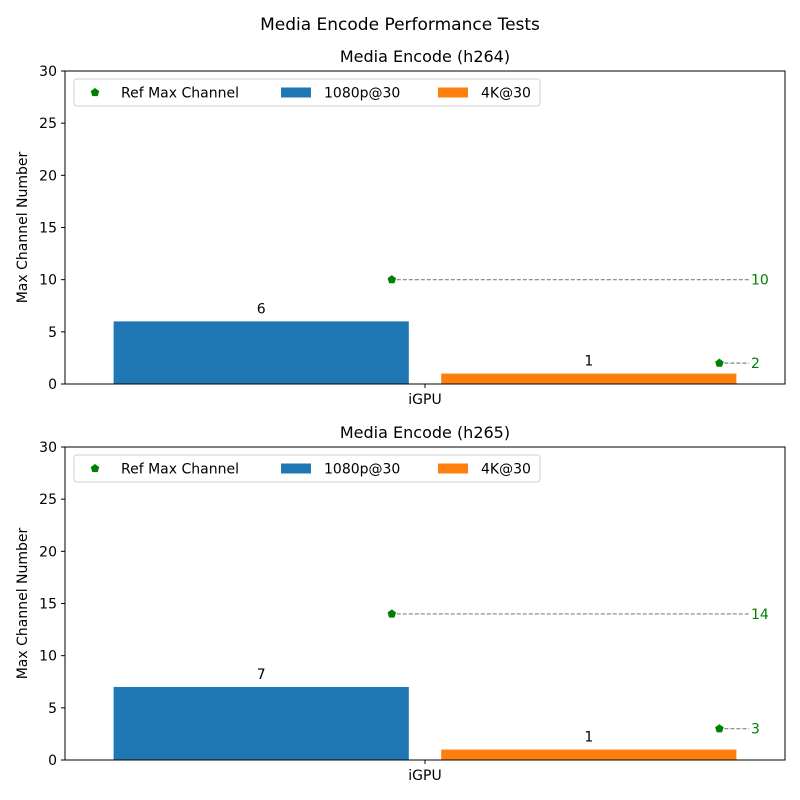  Describe the element at coordinates (261, 675) in the screenshot. I see `bar-value-label: 7` at that location.